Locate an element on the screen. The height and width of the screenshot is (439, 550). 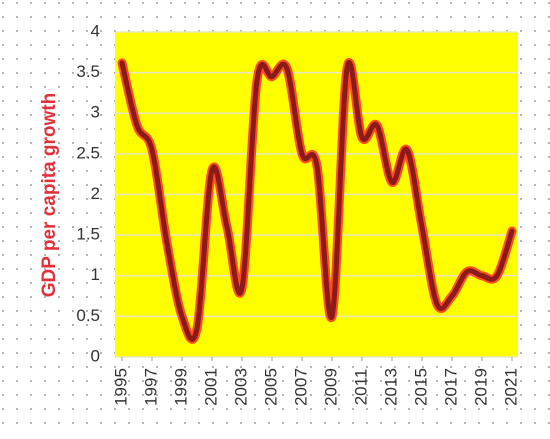
y-tick-label: 1 is located at coordinates (95, 274).